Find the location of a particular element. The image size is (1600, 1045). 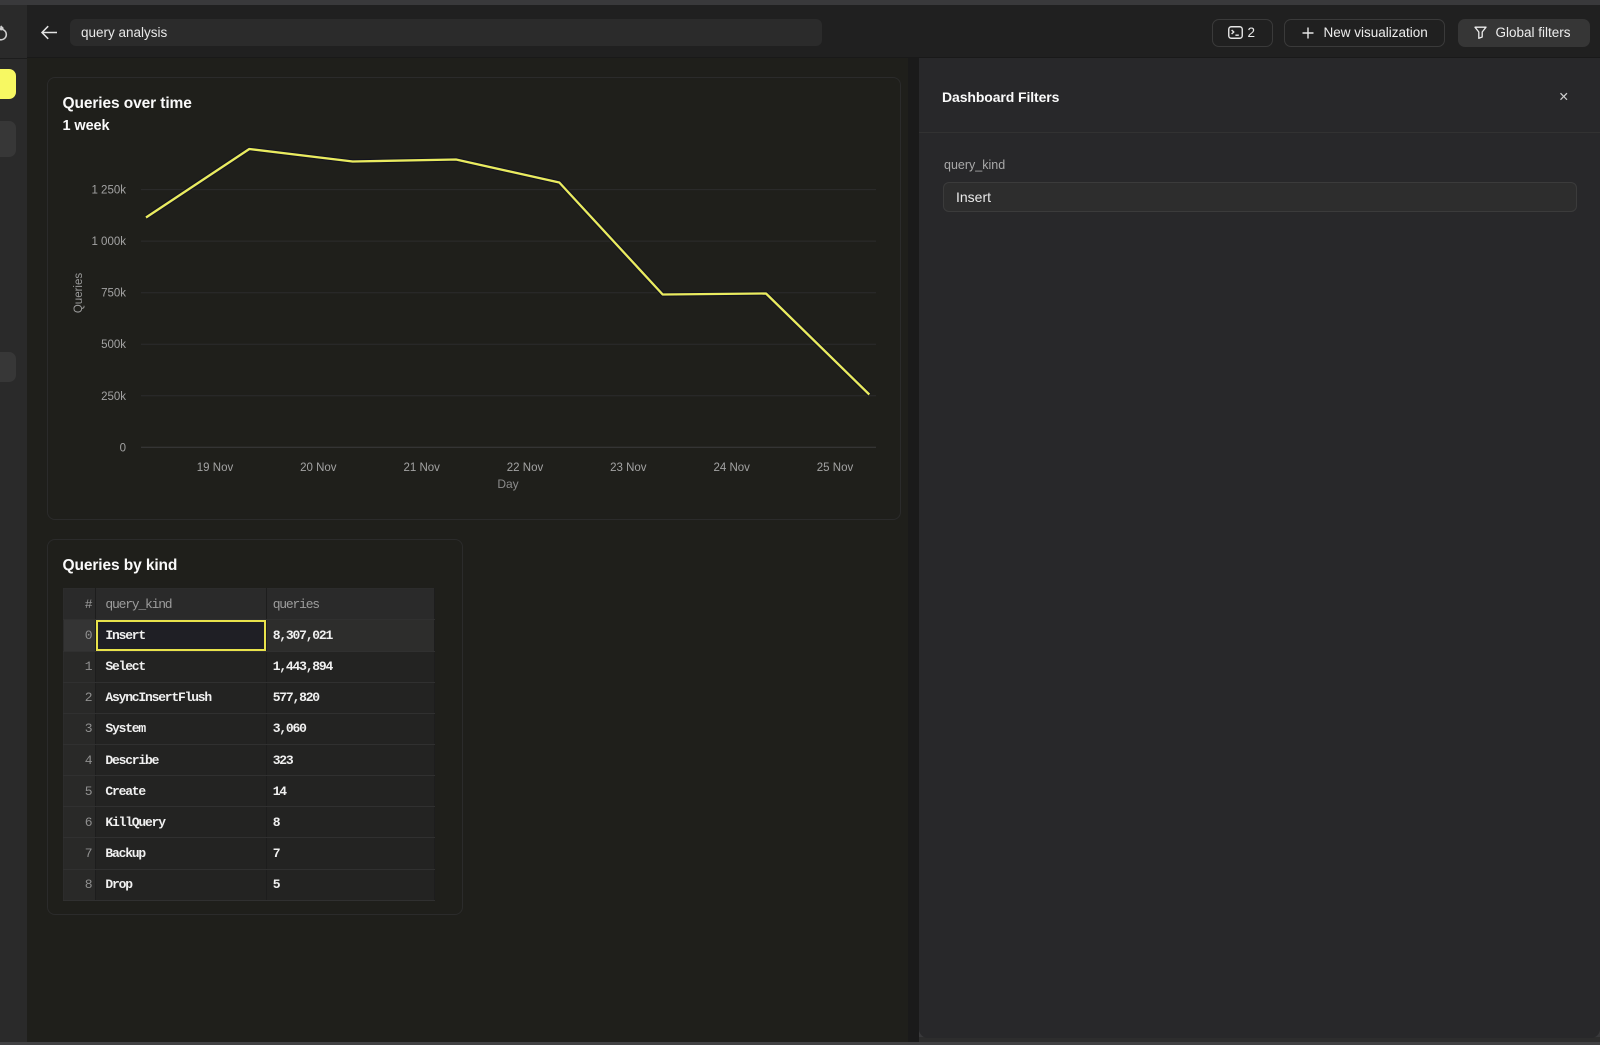

svg-text: 0 is located at coordinates (123, 448).